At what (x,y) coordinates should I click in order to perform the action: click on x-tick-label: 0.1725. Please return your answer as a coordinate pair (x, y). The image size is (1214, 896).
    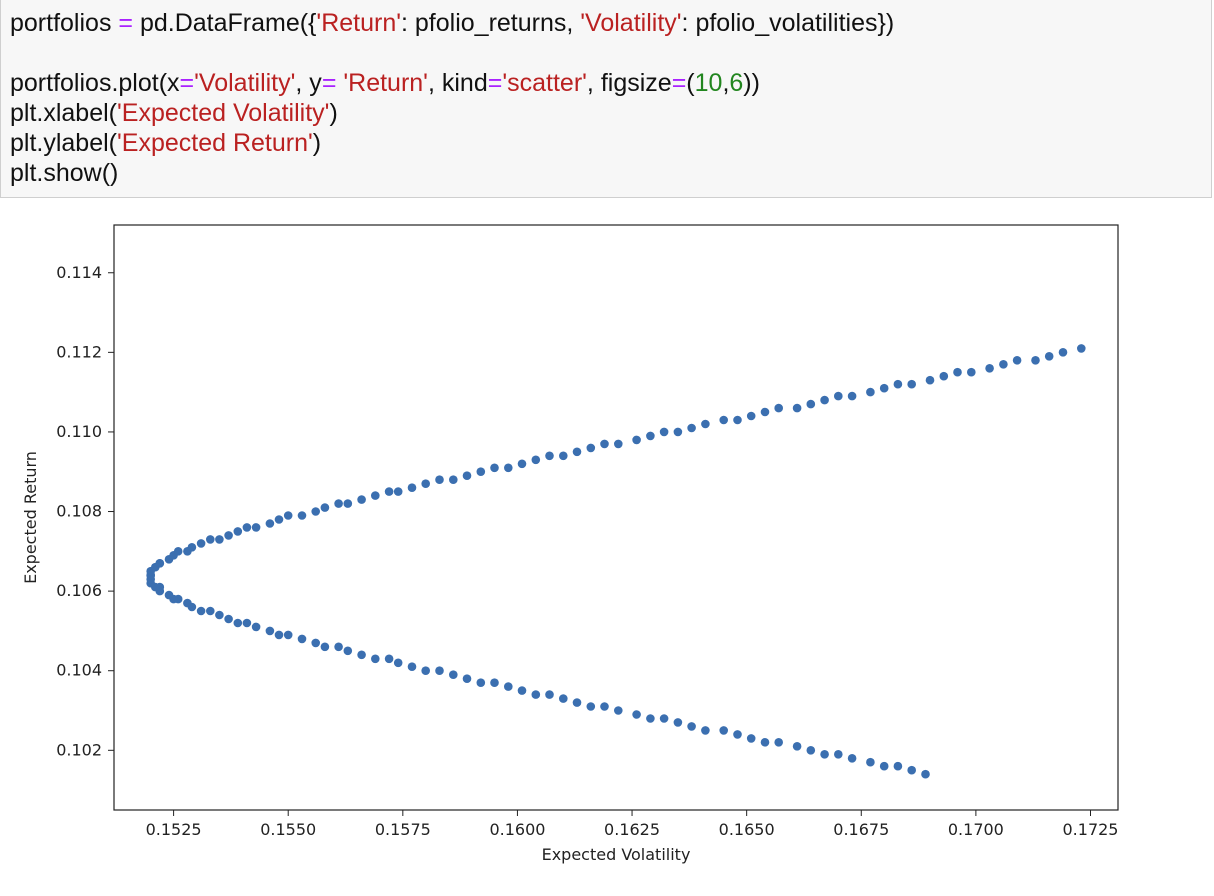
    Looking at the image, I should click on (1091, 829).